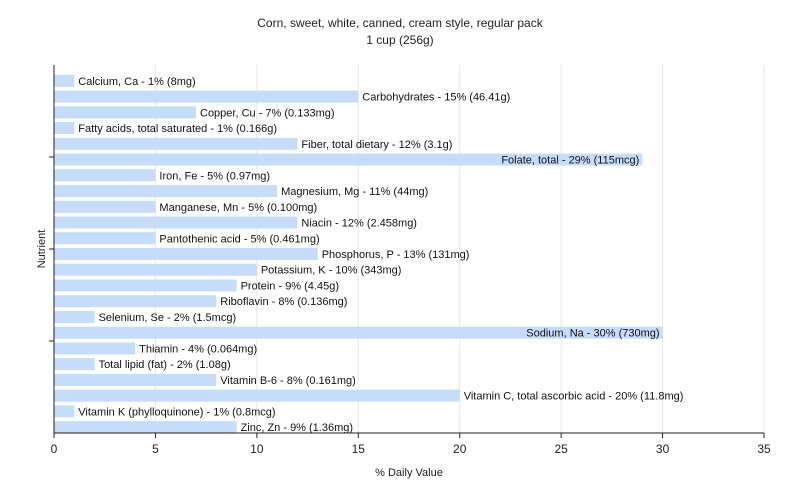 This screenshot has width=800, height=500. What do you see at coordinates (168, 318) in the screenshot?
I see `bar-label-15: Selenium, Se - 2% (1.5mcg)` at bounding box center [168, 318].